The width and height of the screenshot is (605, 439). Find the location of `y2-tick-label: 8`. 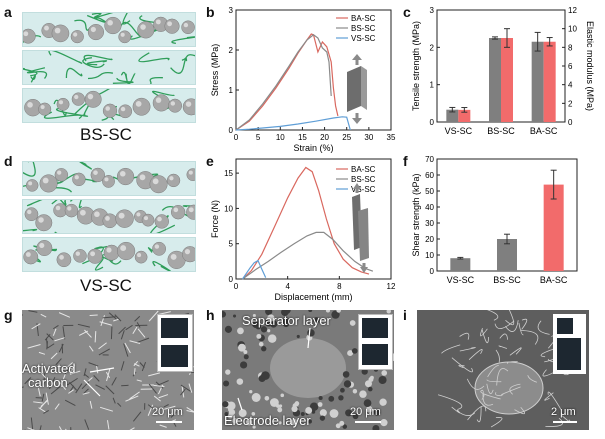

y2-tick-label: 8 is located at coordinates (570, 47).